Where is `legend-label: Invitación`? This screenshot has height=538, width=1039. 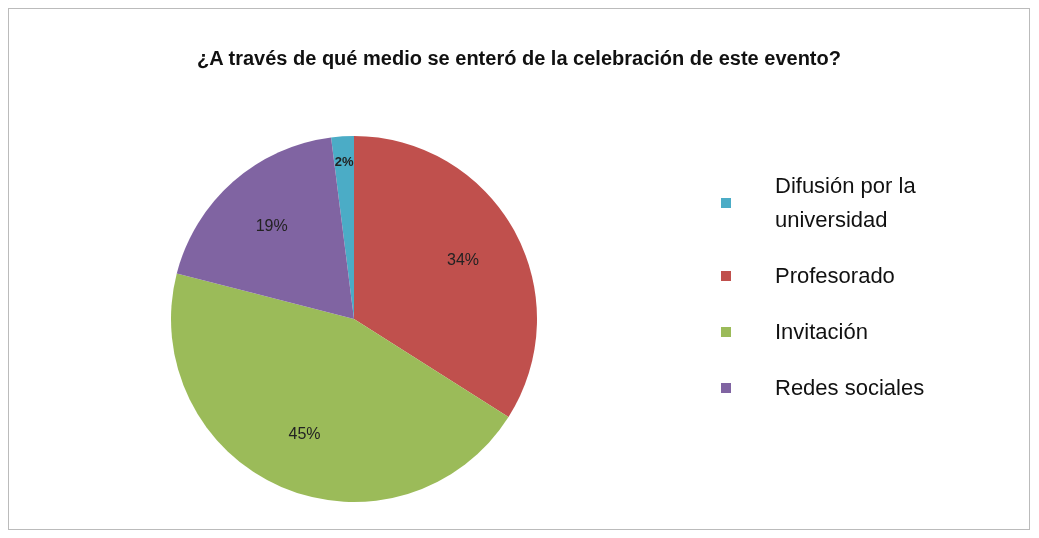 legend-label: Invitación is located at coordinates (822, 332).